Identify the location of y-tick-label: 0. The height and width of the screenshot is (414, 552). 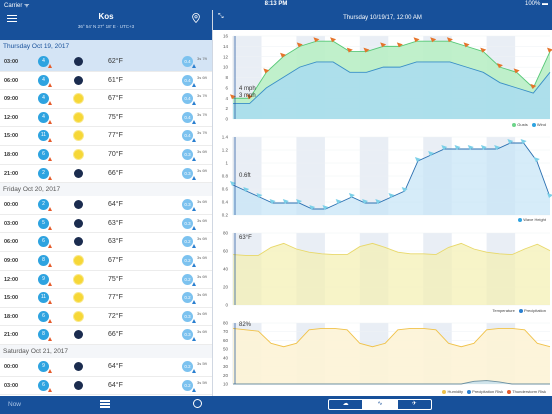
(226, 305).